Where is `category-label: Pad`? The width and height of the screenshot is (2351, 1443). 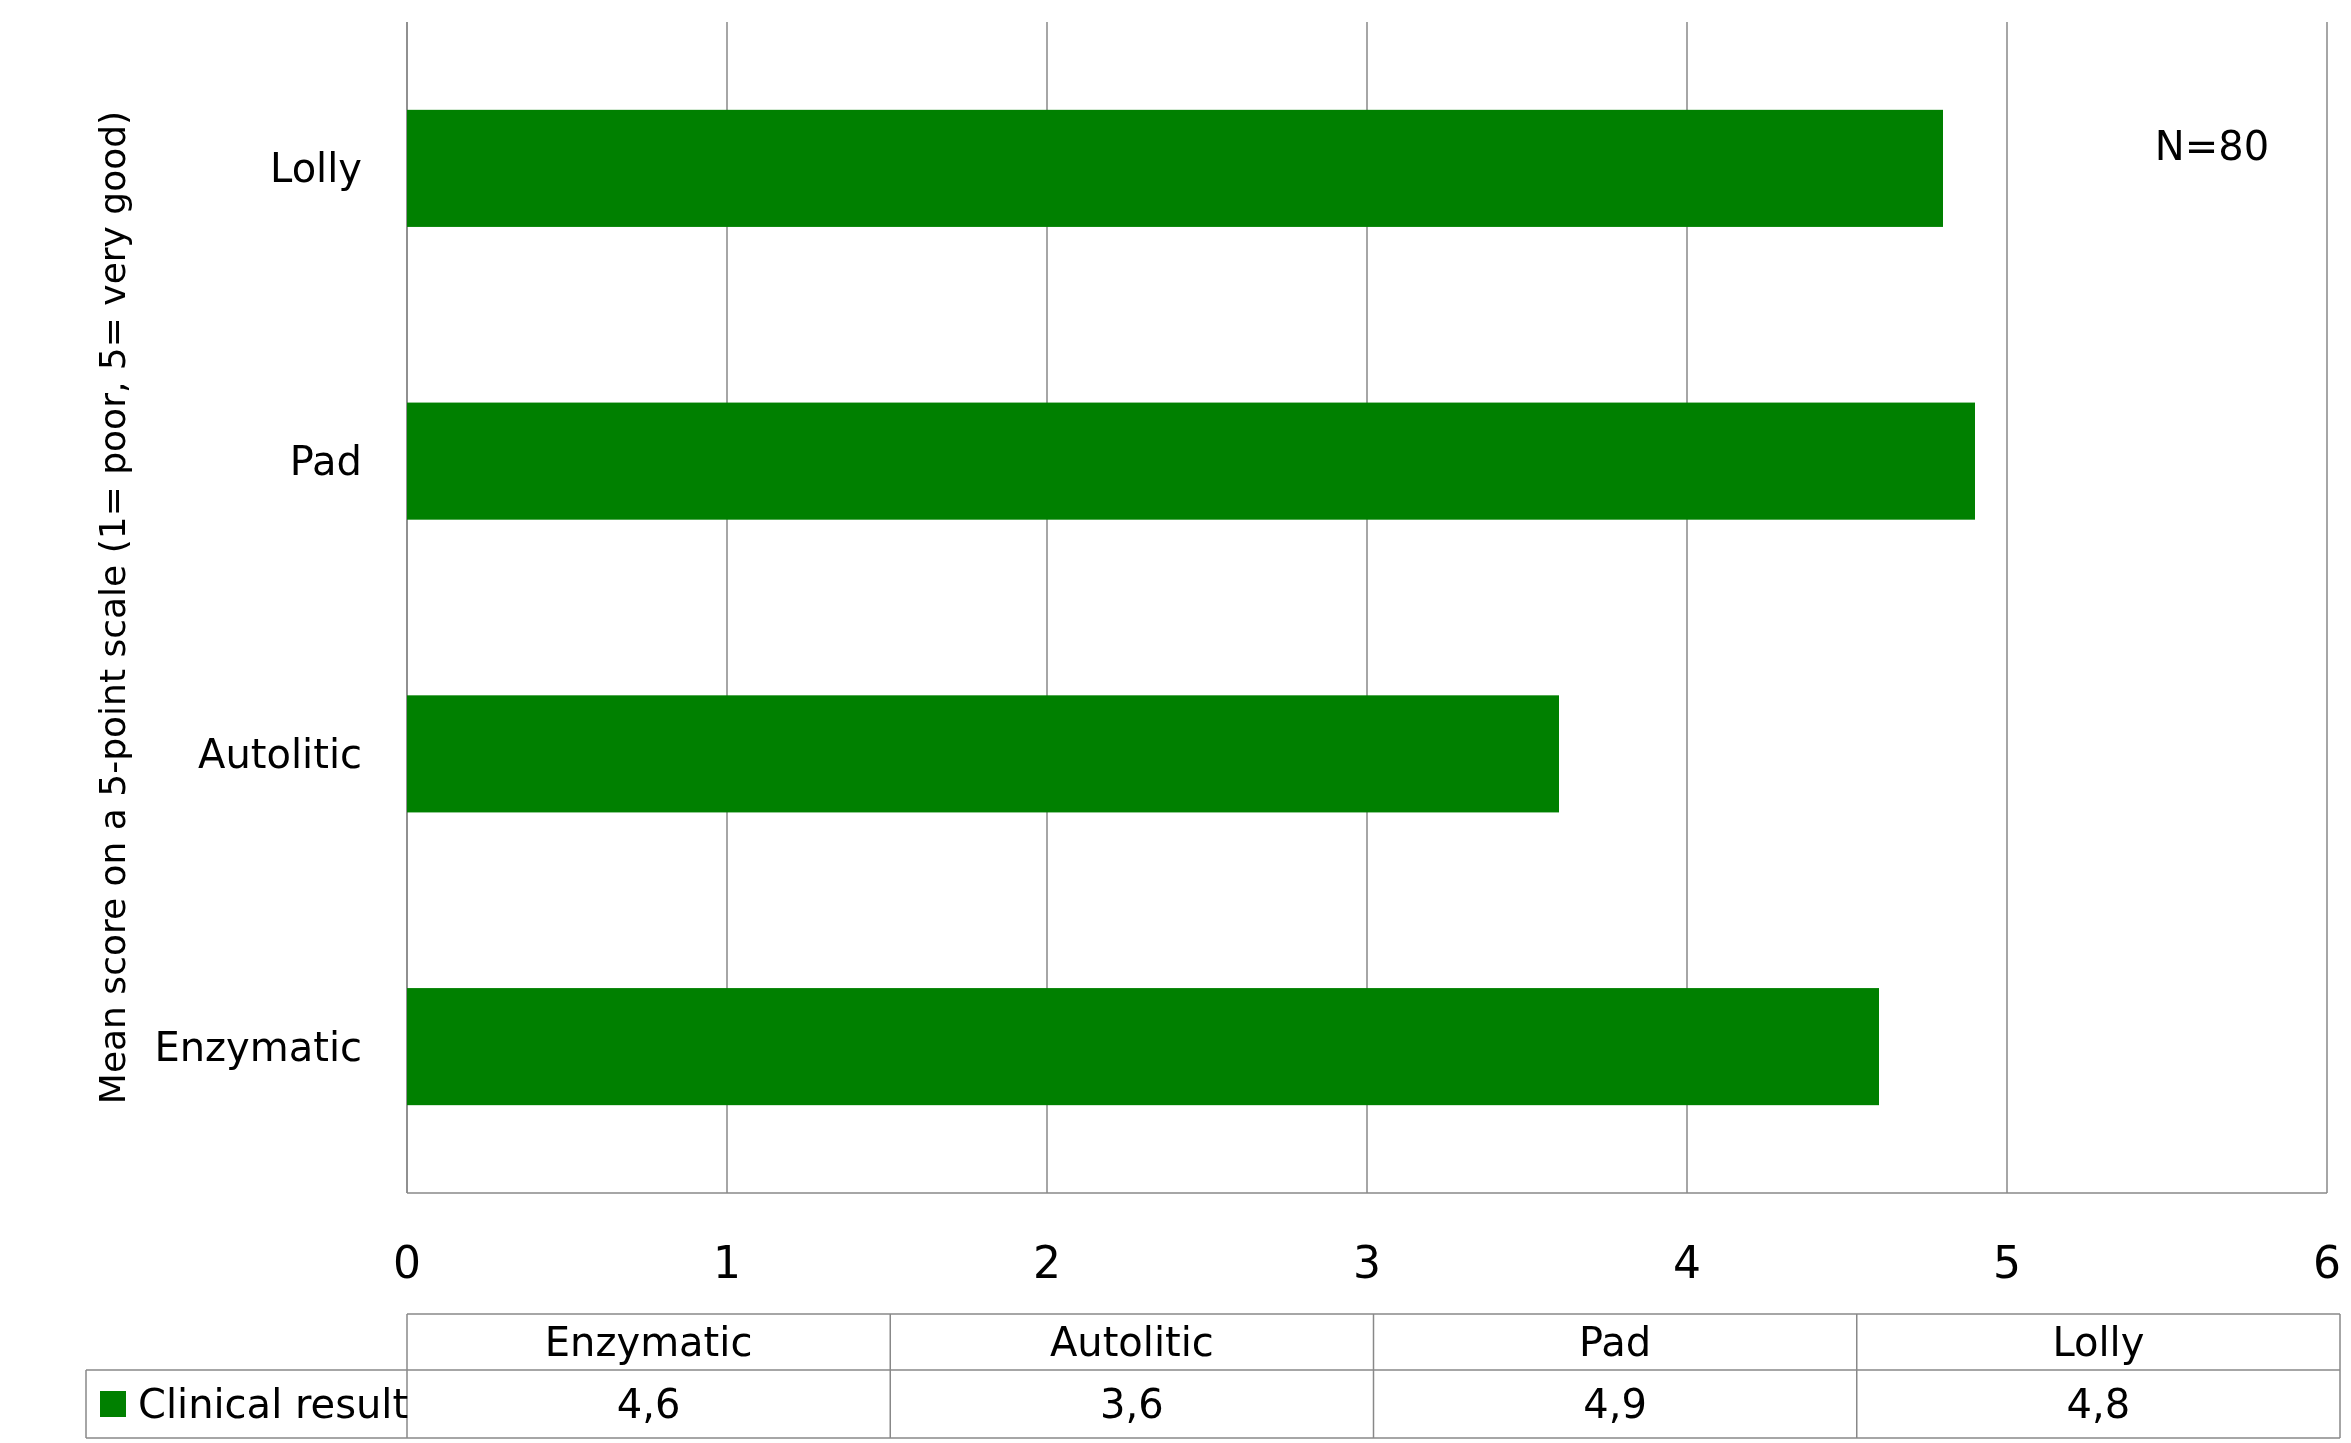 category-label: Pad is located at coordinates (1615, 1342).